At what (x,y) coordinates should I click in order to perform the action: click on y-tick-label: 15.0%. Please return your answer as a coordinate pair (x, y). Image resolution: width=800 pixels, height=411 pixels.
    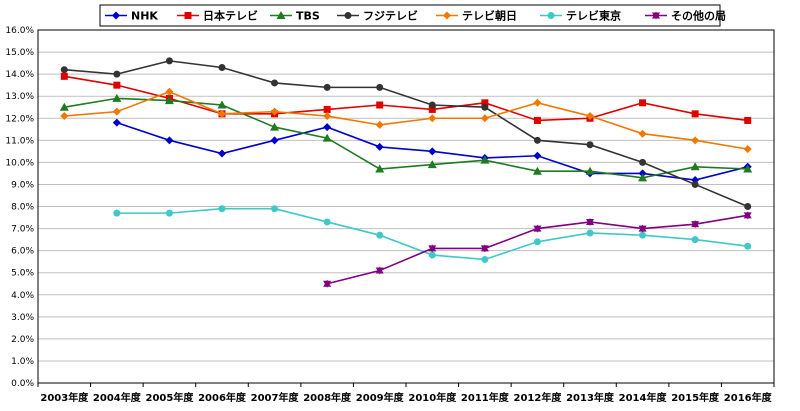
    Looking at the image, I should click on (19, 53).